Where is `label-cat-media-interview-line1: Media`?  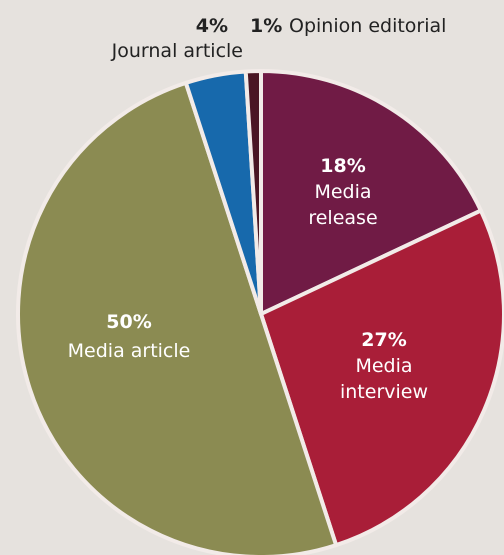 label-cat-media-interview-line1: Media is located at coordinates (383, 366).